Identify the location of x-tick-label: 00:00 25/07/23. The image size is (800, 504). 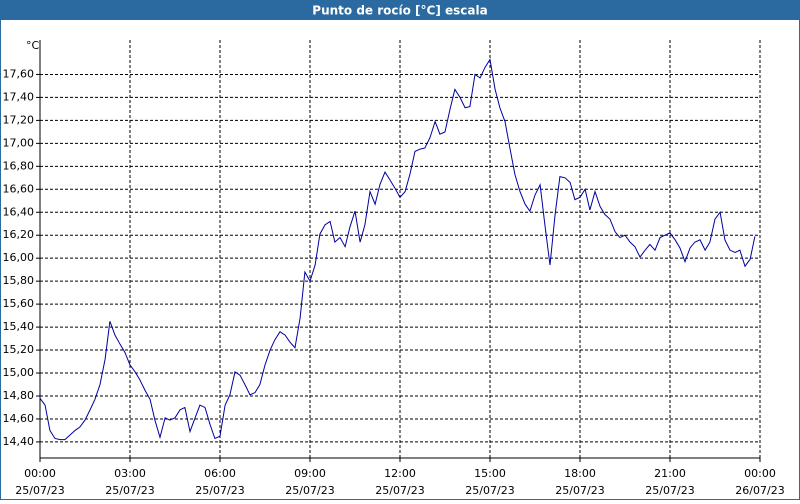
(39, 482).